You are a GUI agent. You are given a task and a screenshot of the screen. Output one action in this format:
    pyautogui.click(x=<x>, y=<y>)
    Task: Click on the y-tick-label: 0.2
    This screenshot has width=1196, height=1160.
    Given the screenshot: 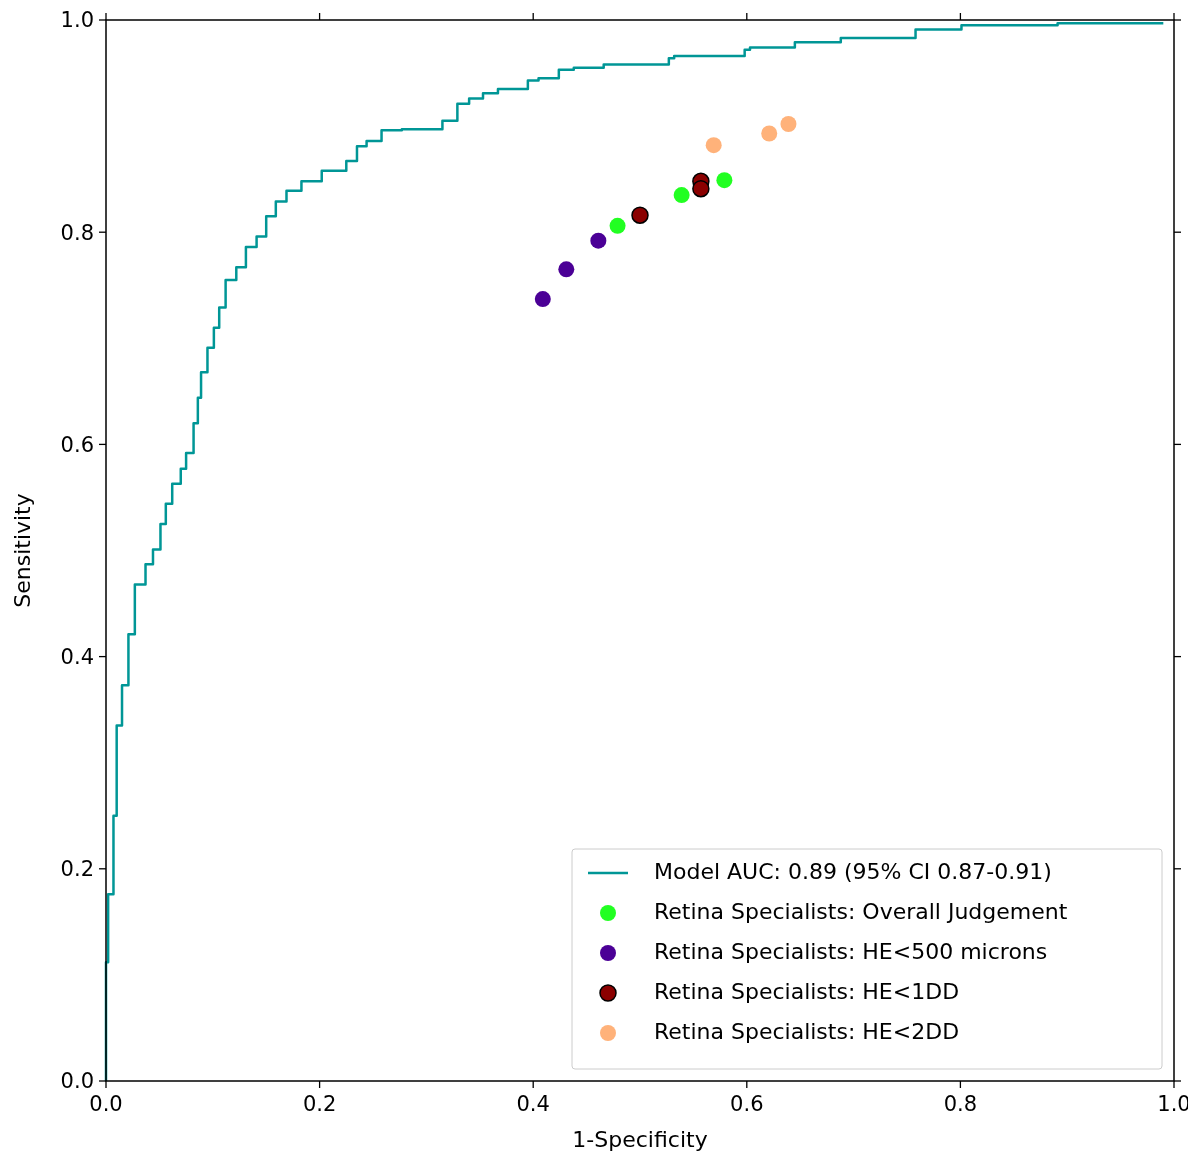 What is the action you would take?
    pyautogui.click(x=77, y=869)
    